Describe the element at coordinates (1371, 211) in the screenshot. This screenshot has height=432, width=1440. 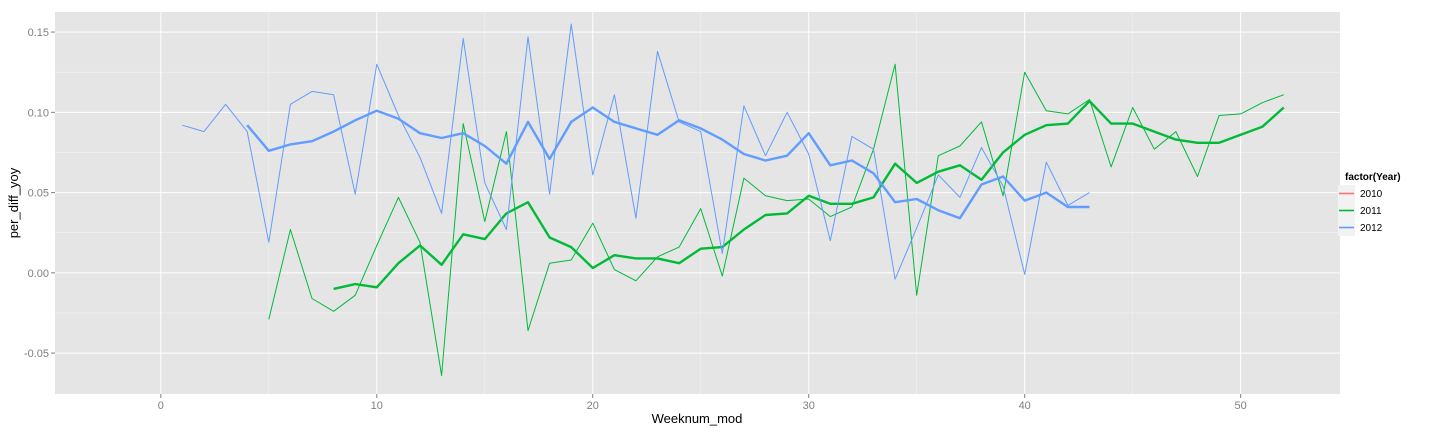
I see `legend-label-2011: 2011` at that location.